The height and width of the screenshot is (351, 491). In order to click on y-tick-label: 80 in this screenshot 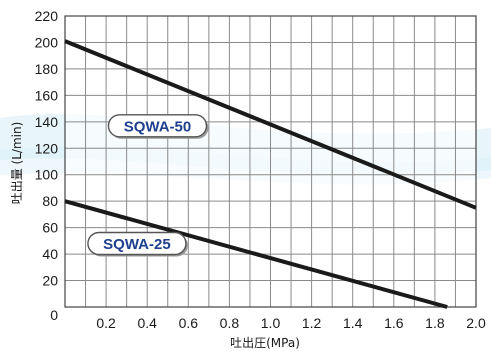, I will do `click(50, 201)`.